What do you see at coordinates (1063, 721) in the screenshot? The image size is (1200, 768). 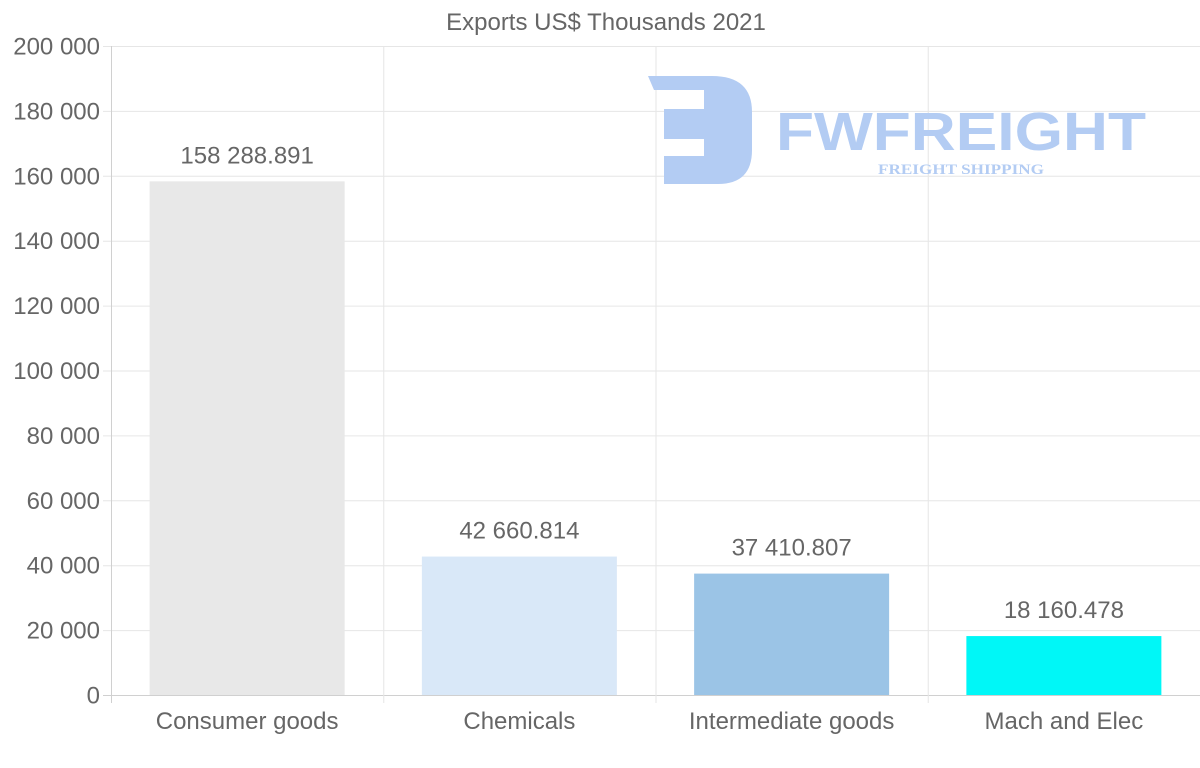 I see `x-tick-label: Mach and Elec` at bounding box center [1063, 721].